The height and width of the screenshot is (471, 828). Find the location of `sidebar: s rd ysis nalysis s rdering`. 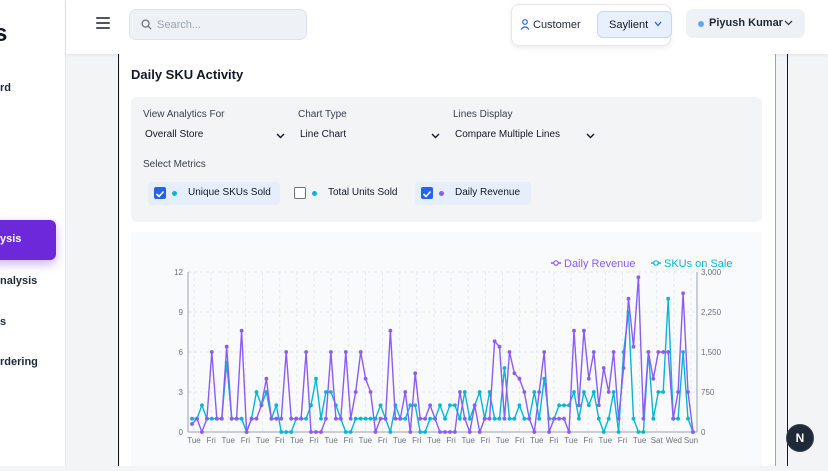

sidebar: s rd ysis nalysis s rdering is located at coordinates (33, 233).